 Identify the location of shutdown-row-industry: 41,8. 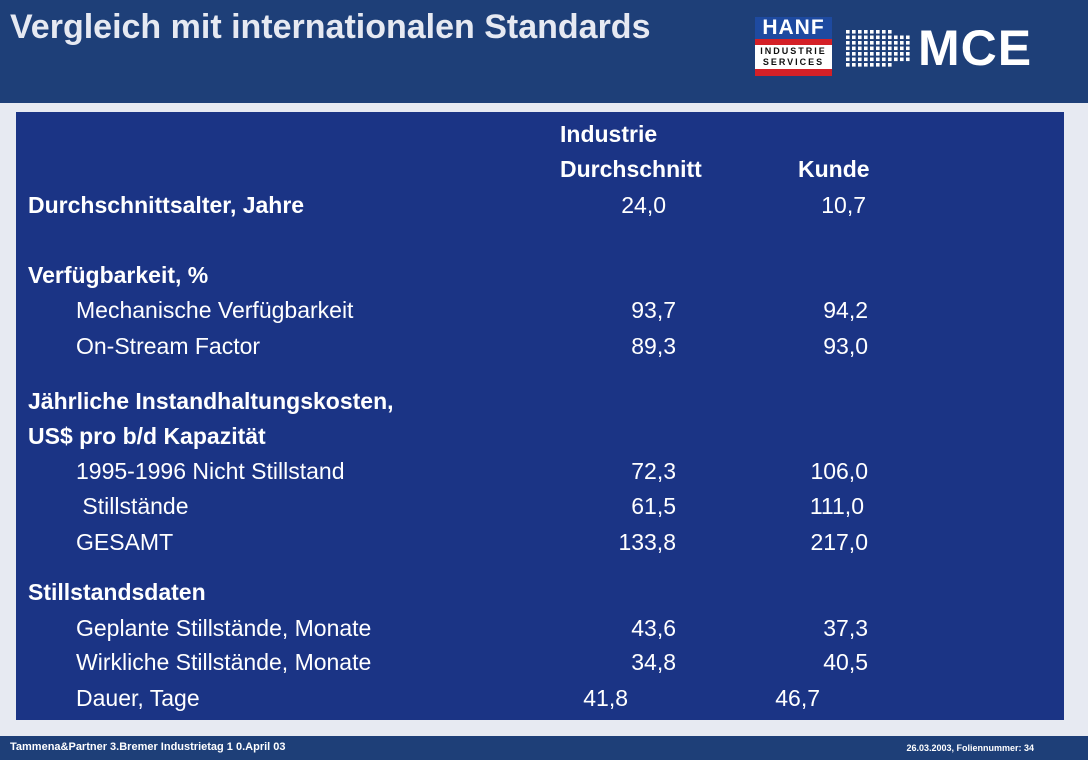
(605, 698).